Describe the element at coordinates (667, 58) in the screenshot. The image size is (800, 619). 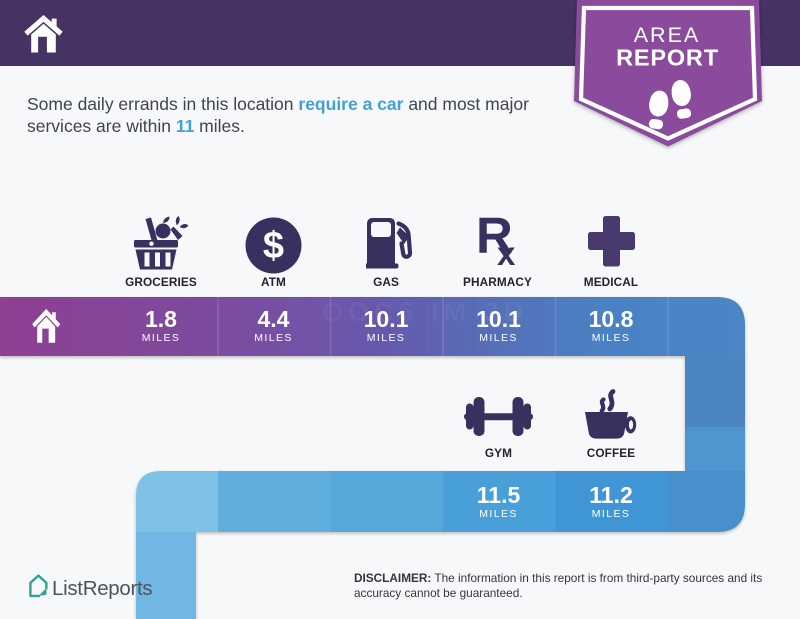
I see `svg-text: REPORT` at that location.